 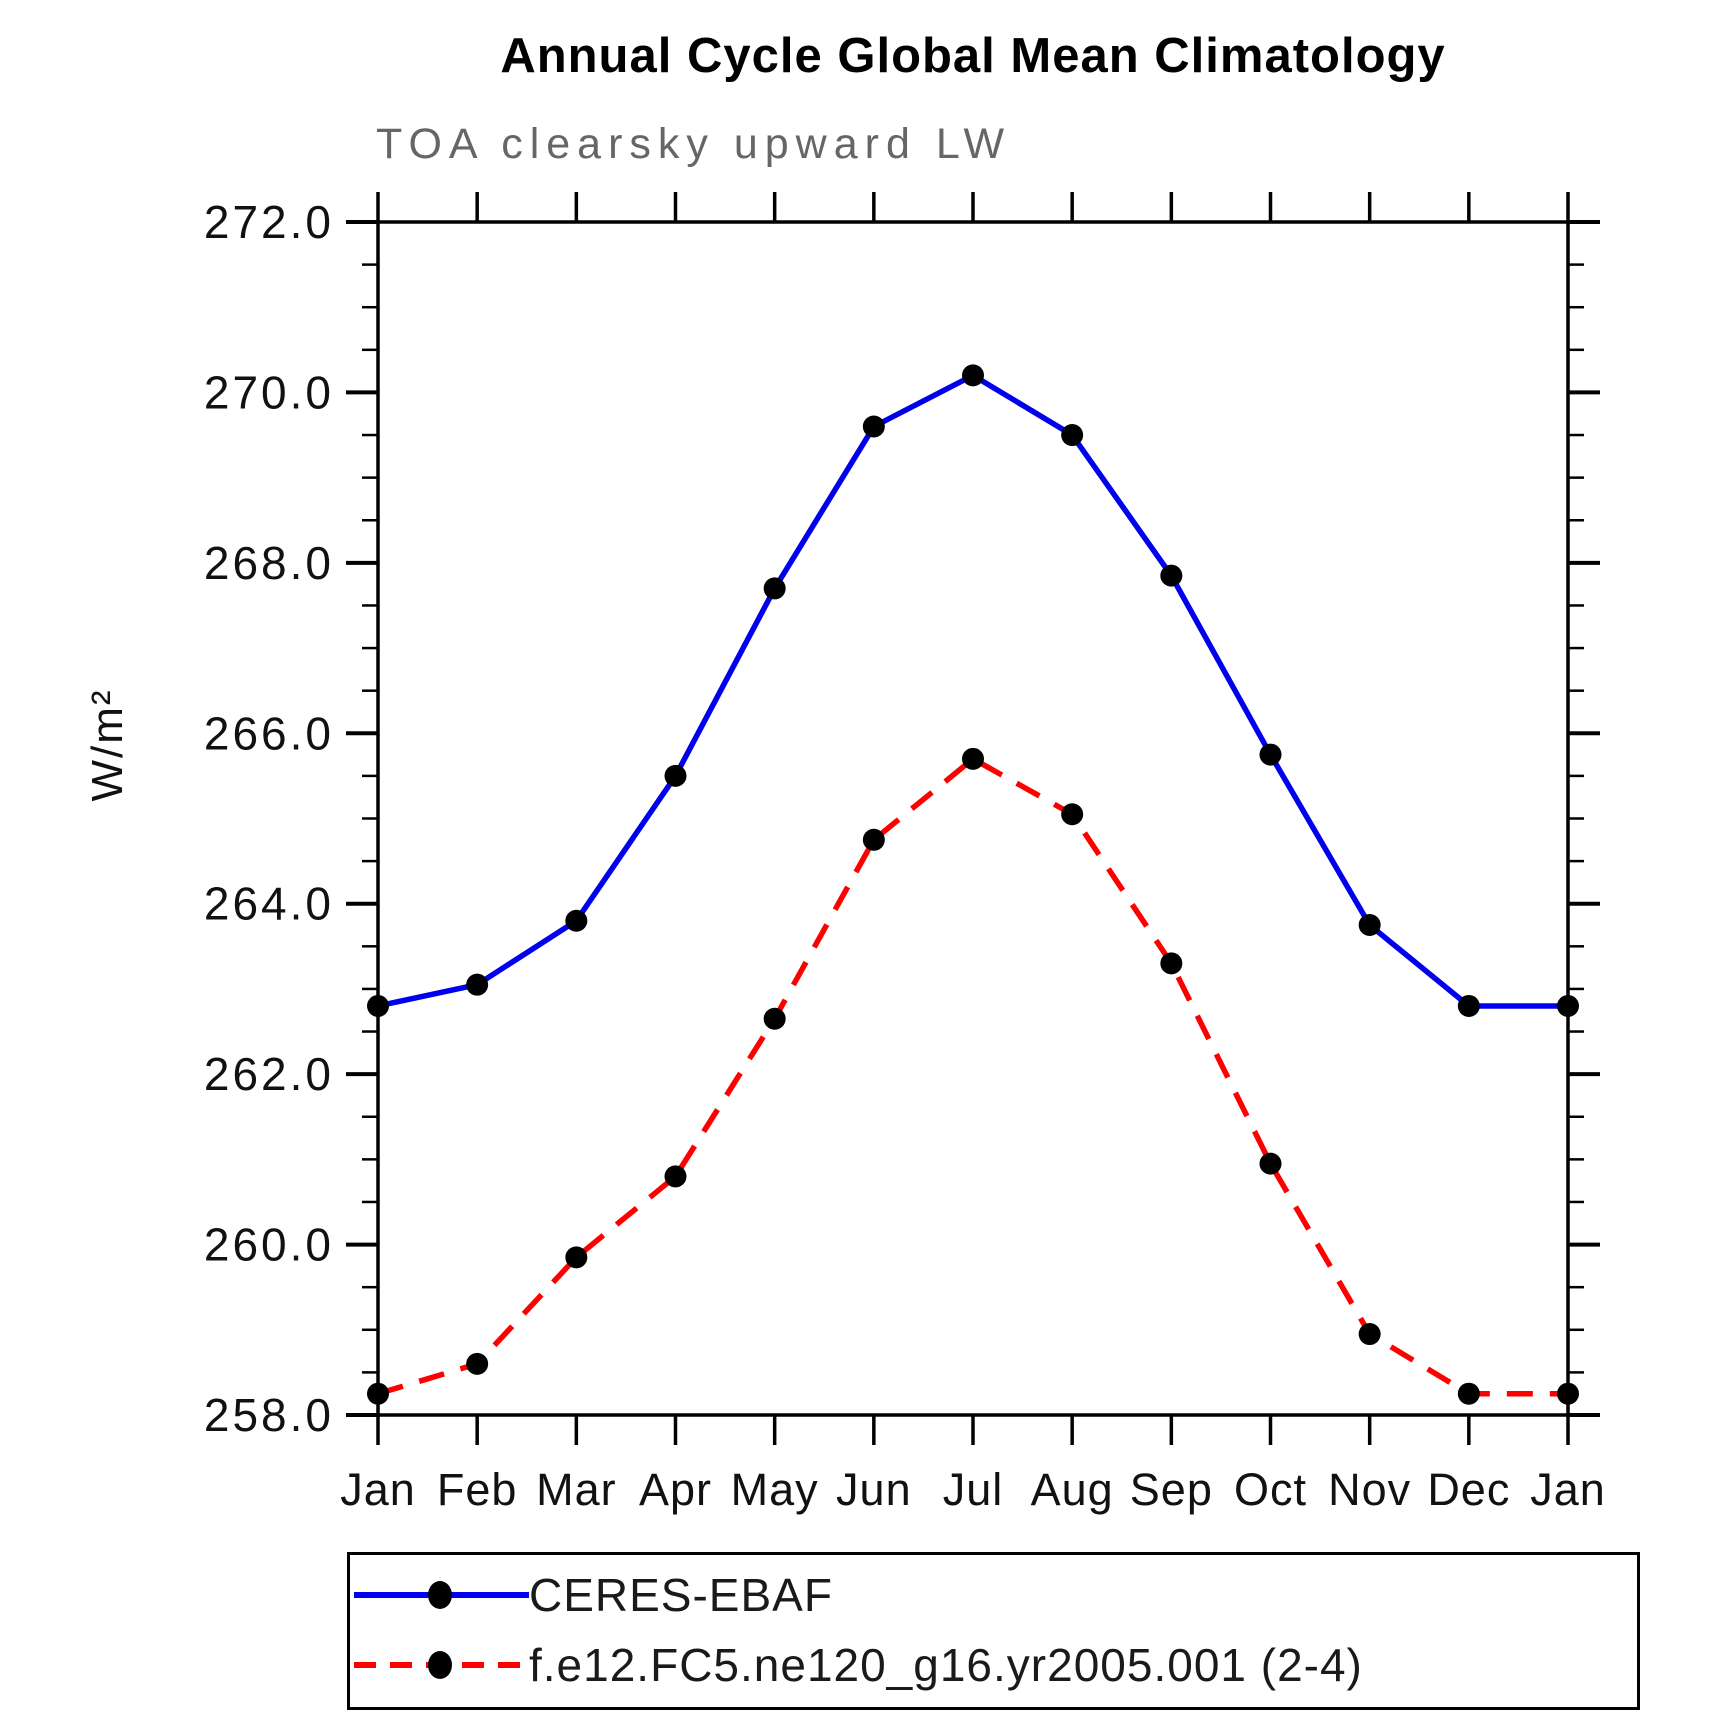 I want to click on x-tick-label: Sep, so click(x=1171, y=1489).